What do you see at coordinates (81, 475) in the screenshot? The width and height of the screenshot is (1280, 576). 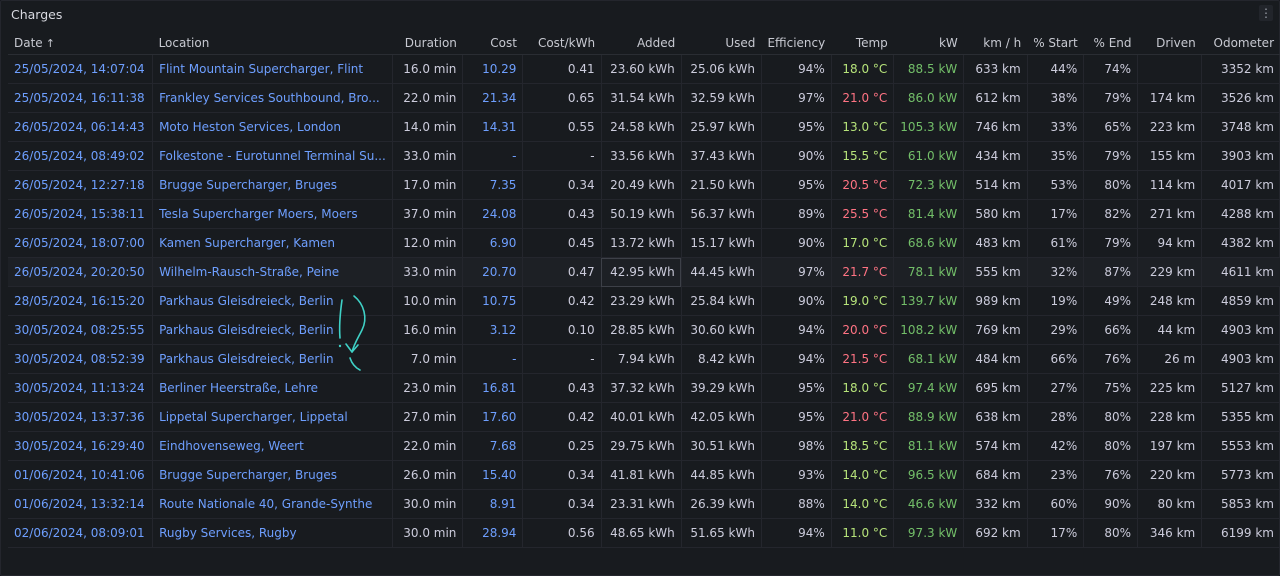 I see `cell-date: 01/06/2024, 10:41:06` at bounding box center [81, 475].